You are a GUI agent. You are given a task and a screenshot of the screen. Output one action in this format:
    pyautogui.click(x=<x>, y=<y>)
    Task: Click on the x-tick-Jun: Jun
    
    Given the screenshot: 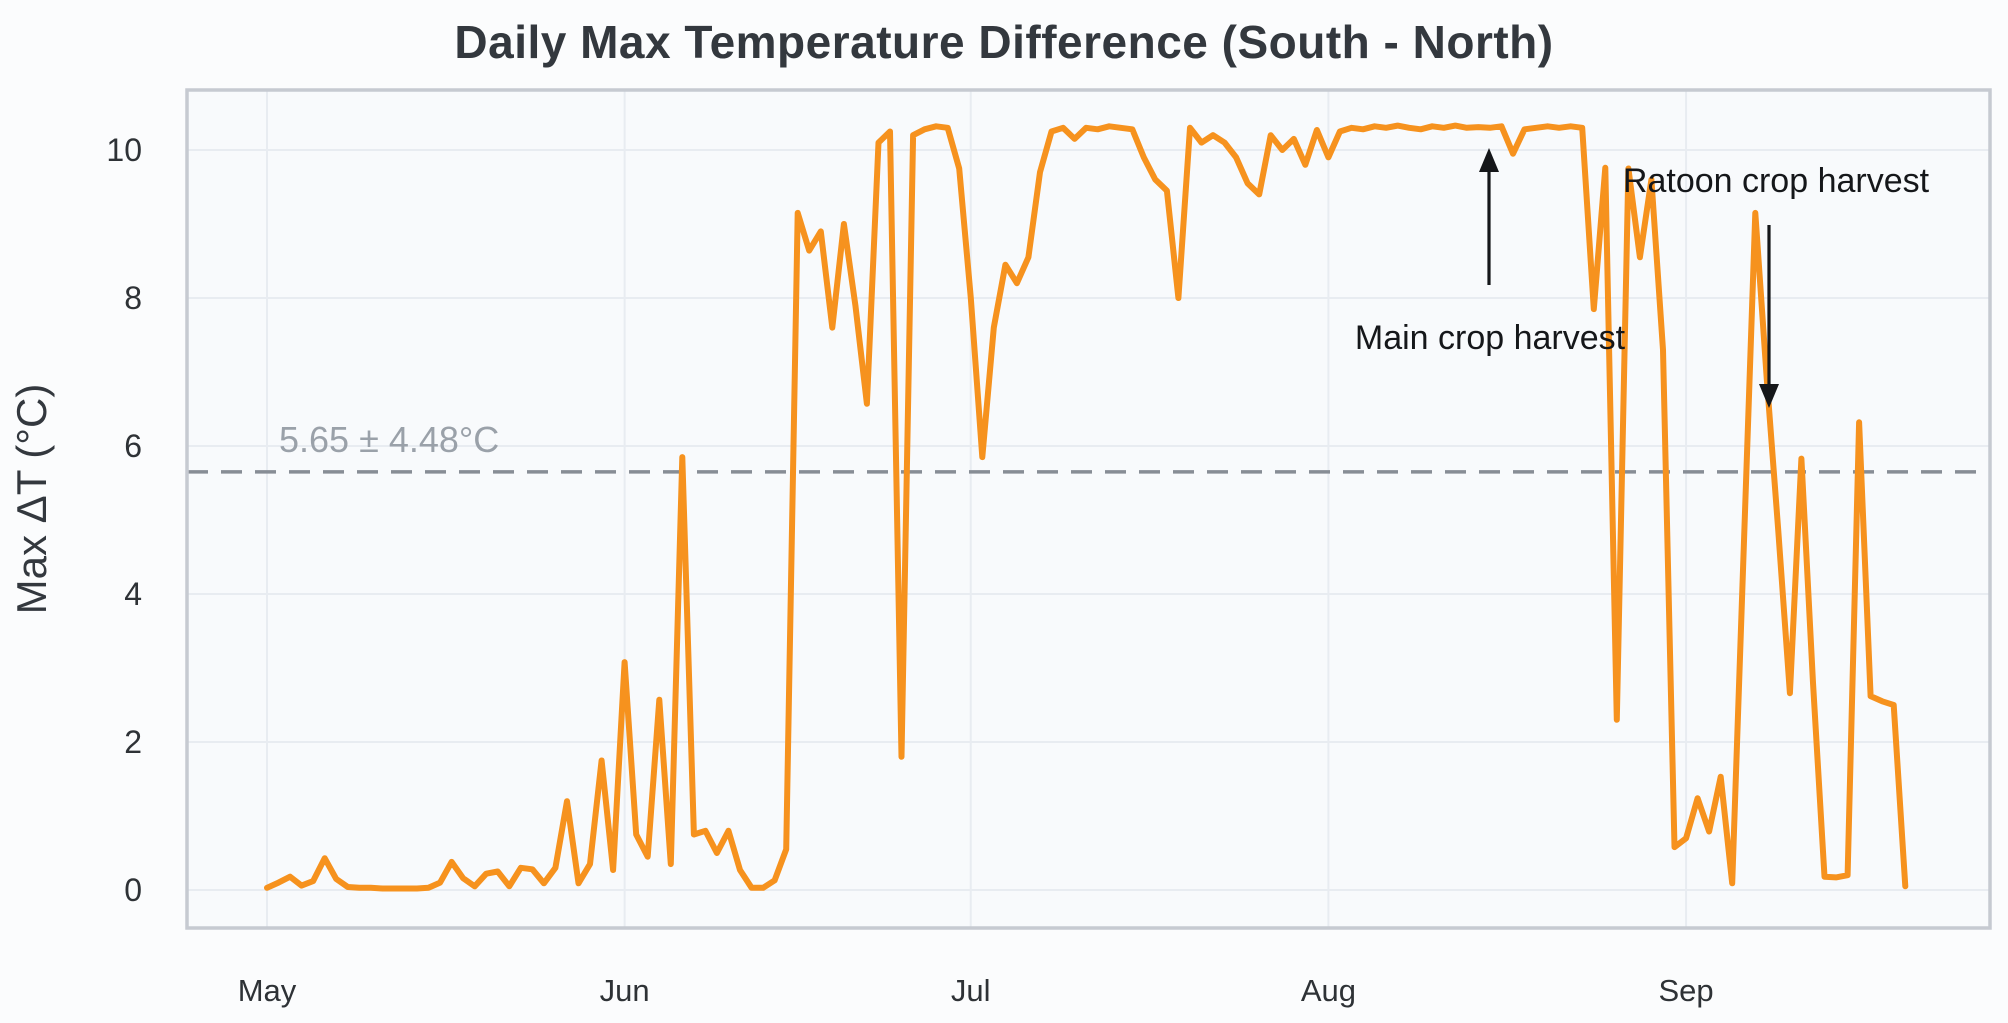 What is the action you would take?
    pyautogui.click(x=625, y=990)
    